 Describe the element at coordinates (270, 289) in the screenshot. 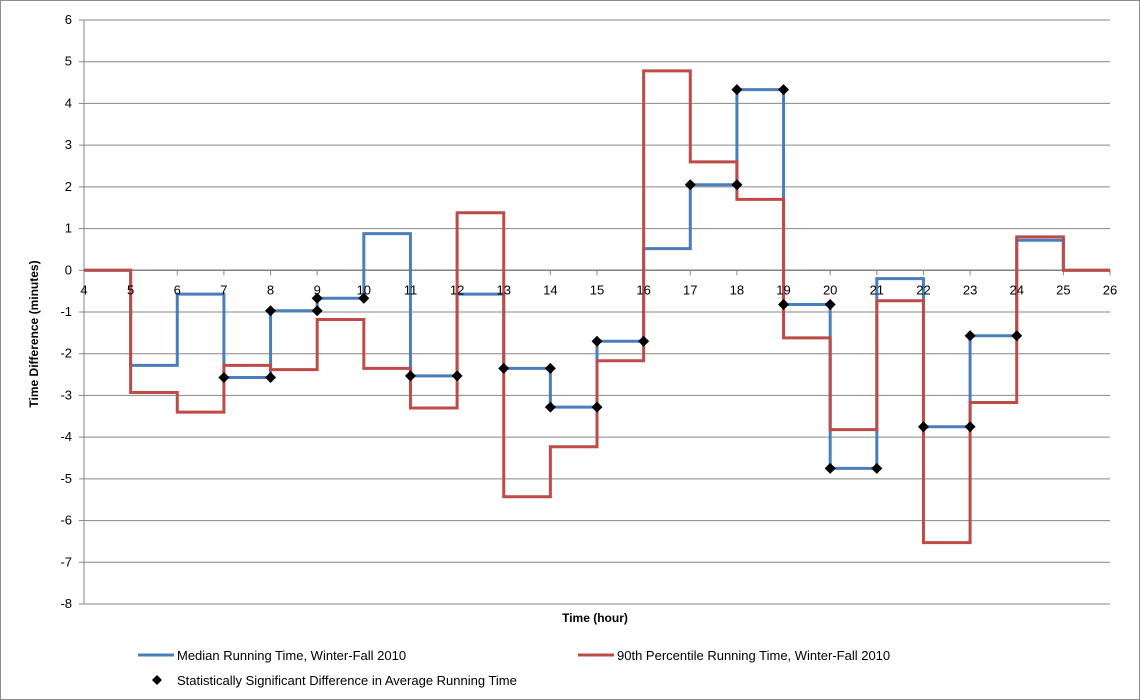

I see `x-tick-label: 8` at that location.